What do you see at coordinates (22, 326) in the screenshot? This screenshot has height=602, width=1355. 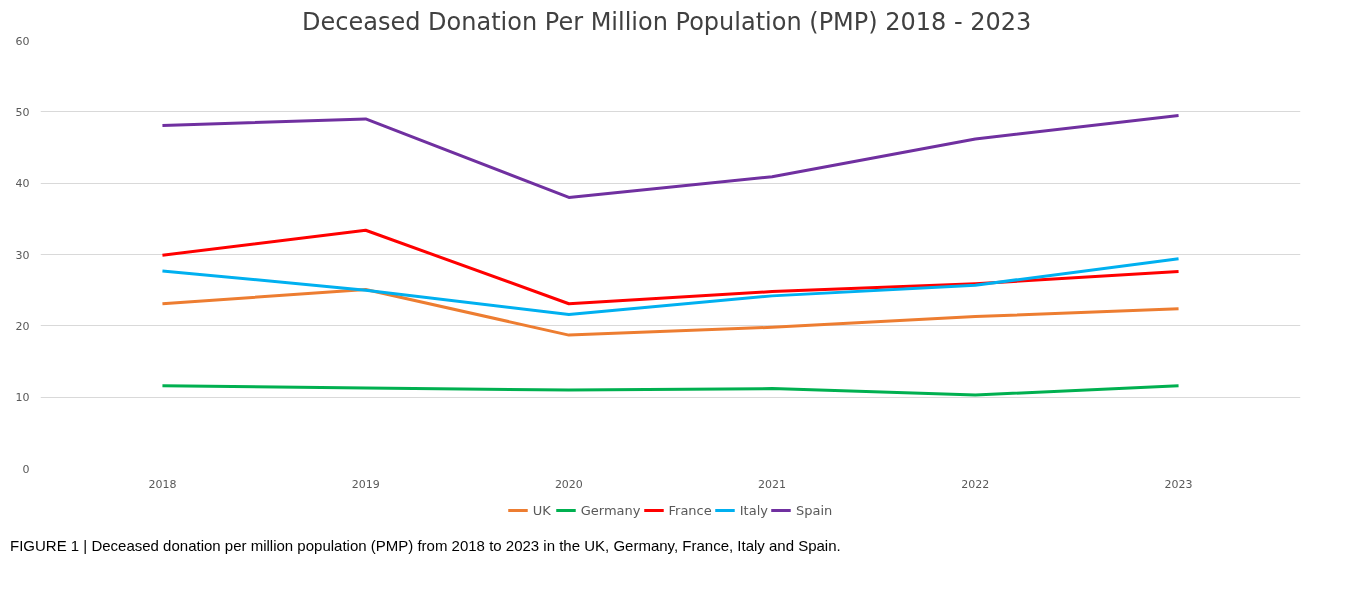 I see `y-tick-label: 20` at bounding box center [22, 326].